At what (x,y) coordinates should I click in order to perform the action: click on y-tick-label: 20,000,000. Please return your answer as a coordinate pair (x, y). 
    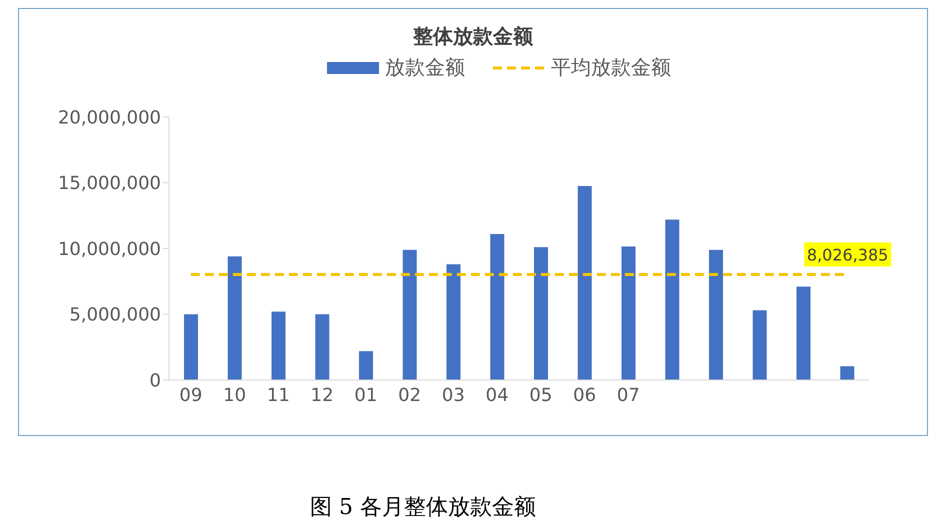
    Looking at the image, I should click on (109, 117).